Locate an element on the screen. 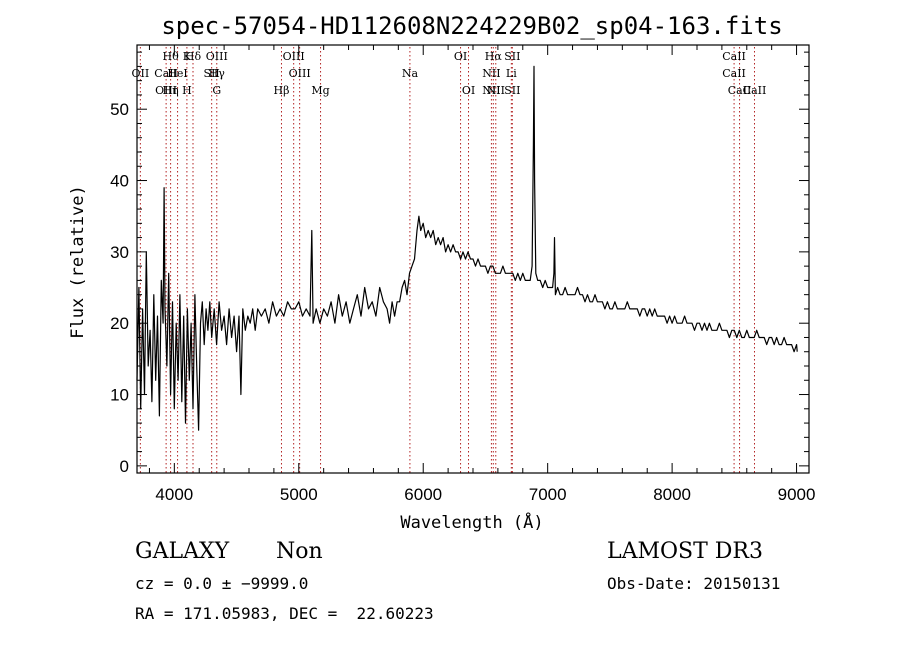 This screenshot has height=649, width=900. line-label: Hθ is located at coordinates (170, 56).